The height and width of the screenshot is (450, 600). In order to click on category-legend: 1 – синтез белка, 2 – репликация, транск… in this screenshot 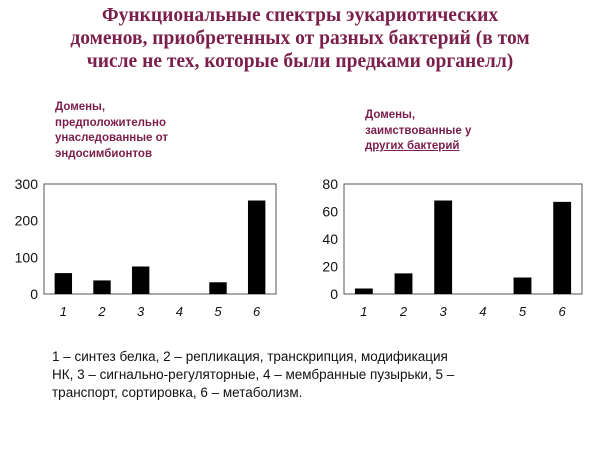, I will do `click(312, 375)`.